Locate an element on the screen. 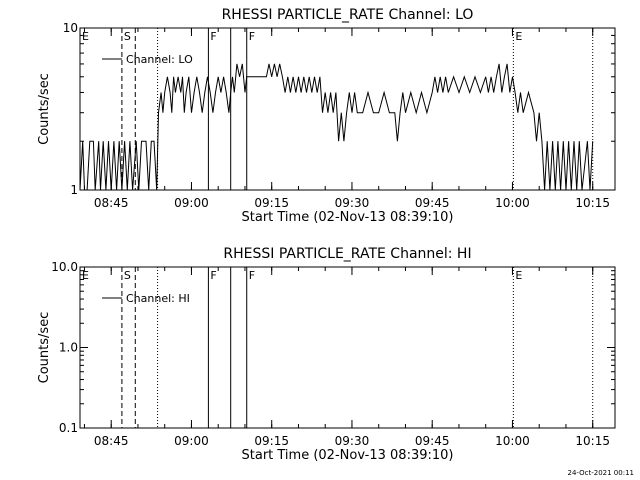 This screenshot has height=480, width=640. chart-2-marker-label-0: E is located at coordinates (85, 275).